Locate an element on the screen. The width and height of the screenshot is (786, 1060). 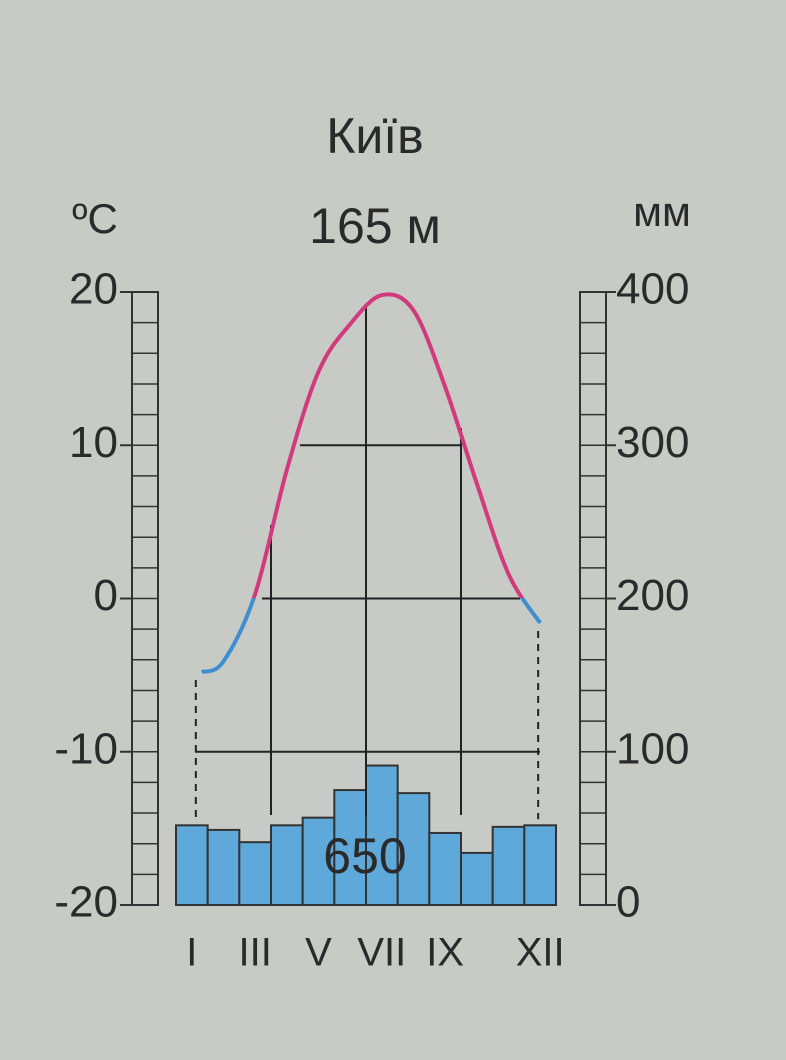
x-tick-label: V is located at coordinates (318, 953).